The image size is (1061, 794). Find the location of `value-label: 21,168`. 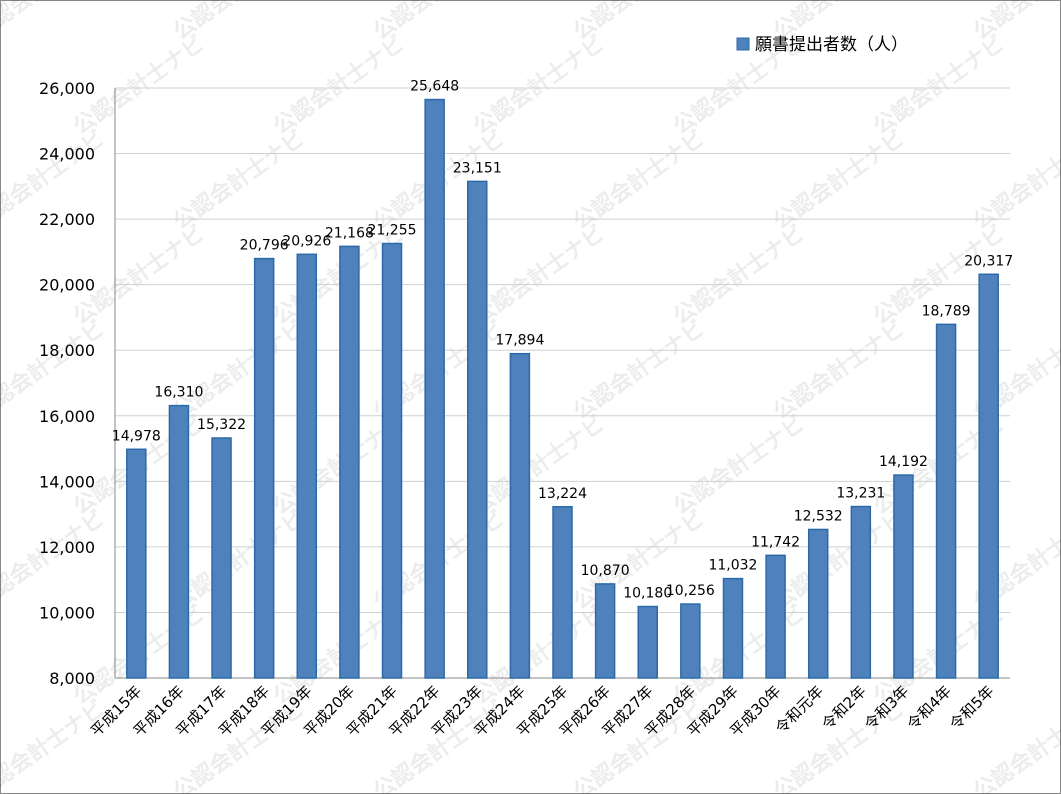

value-label: 21,168 is located at coordinates (349, 233).